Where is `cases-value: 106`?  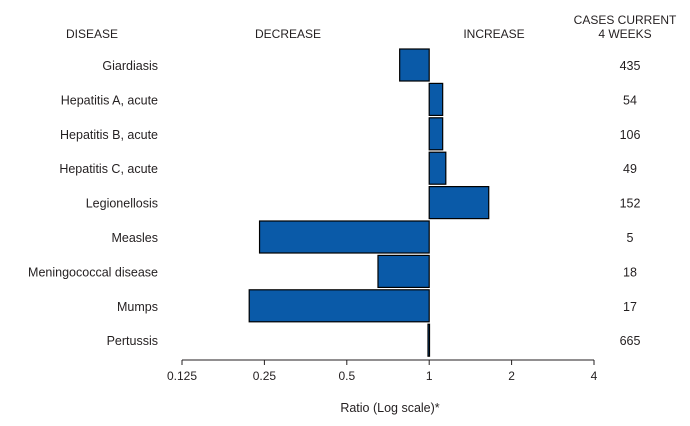 cases-value: 106 is located at coordinates (630, 135).